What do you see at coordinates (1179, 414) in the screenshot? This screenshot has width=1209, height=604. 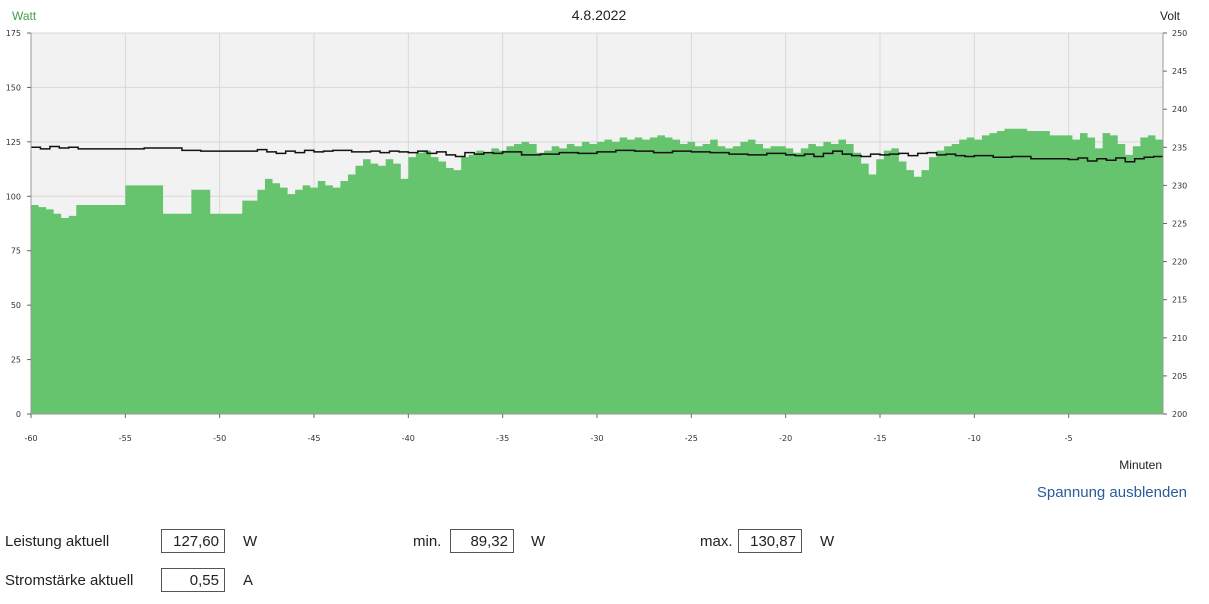 I see `y-right-tick-label: 200` at bounding box center [1179, 414].